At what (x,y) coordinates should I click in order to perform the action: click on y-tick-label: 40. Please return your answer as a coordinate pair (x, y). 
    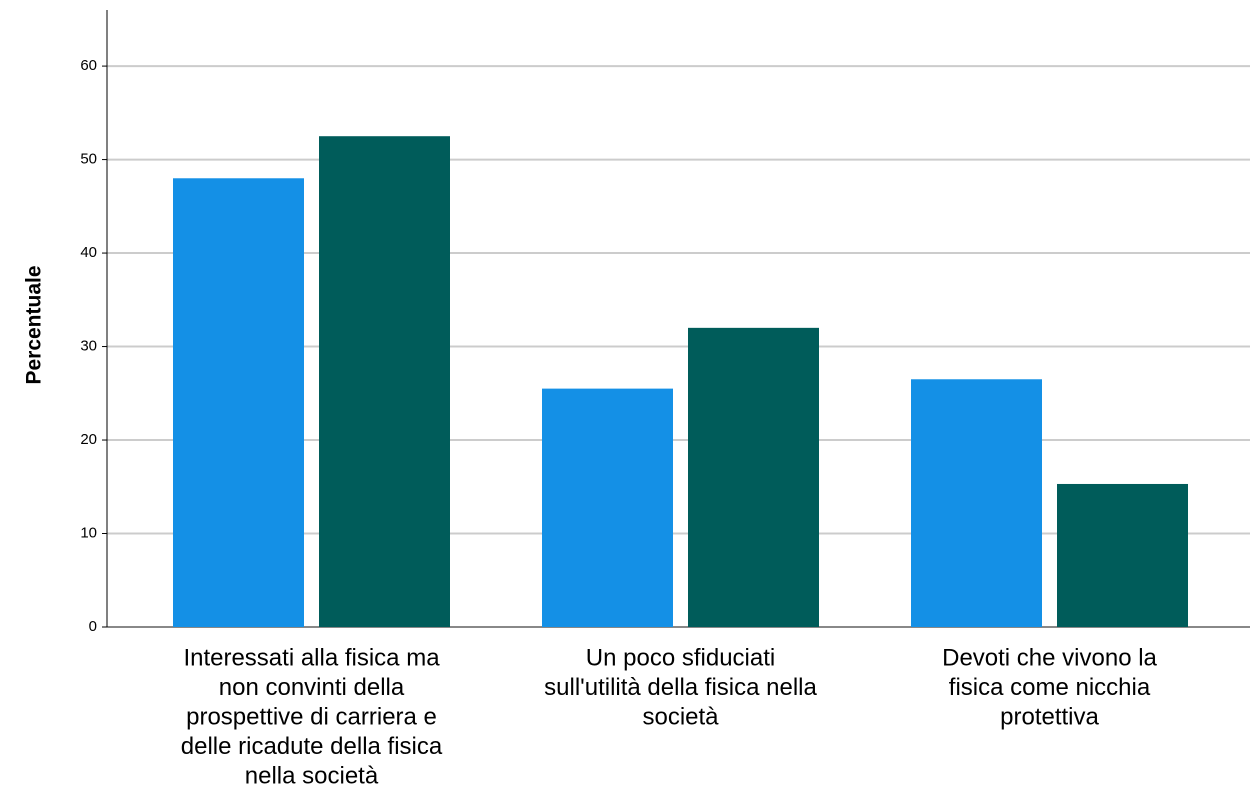
    Looking at the image, I should click on (88, 252).